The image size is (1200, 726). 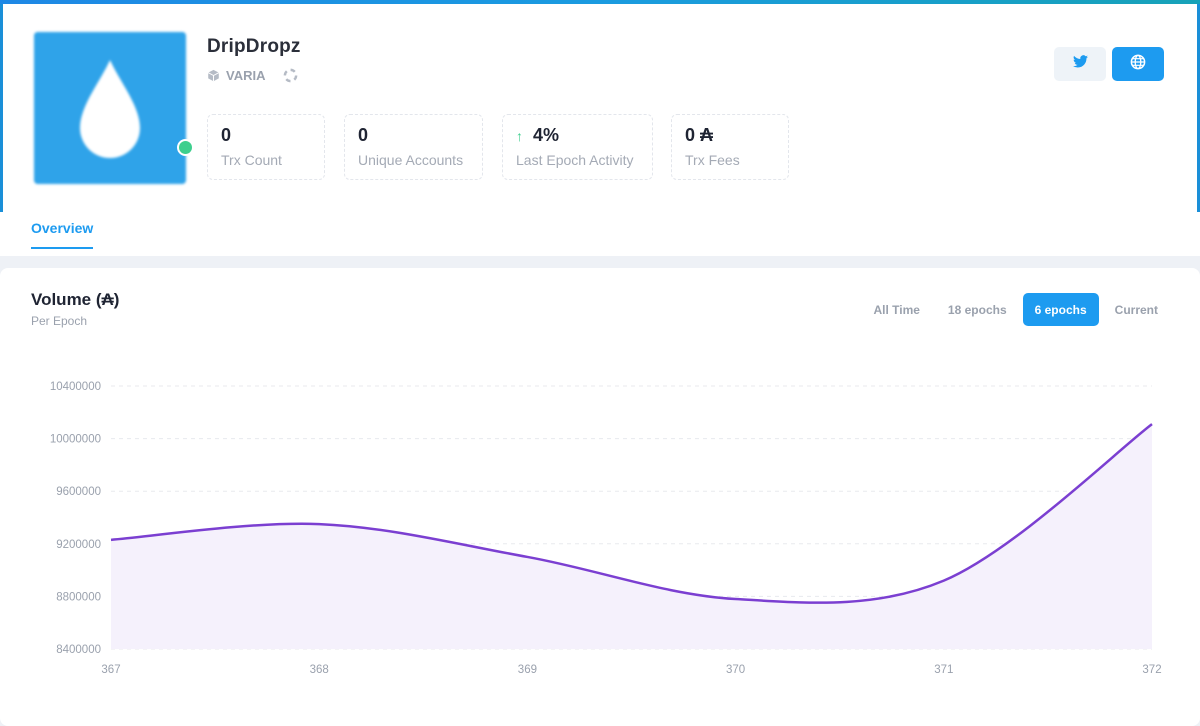 I want to click on x-tick-label: 367, so click(x=110, y=670).